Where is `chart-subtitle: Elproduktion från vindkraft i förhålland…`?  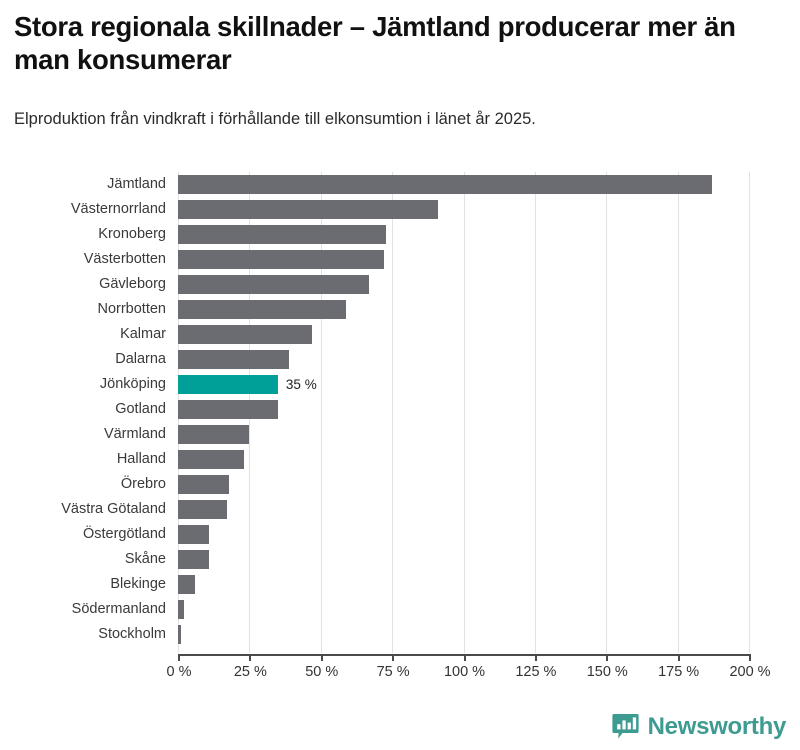 chart-subtitle: Elproduktion från vindkraft i förhålland… is located at coordinates (275, 118).